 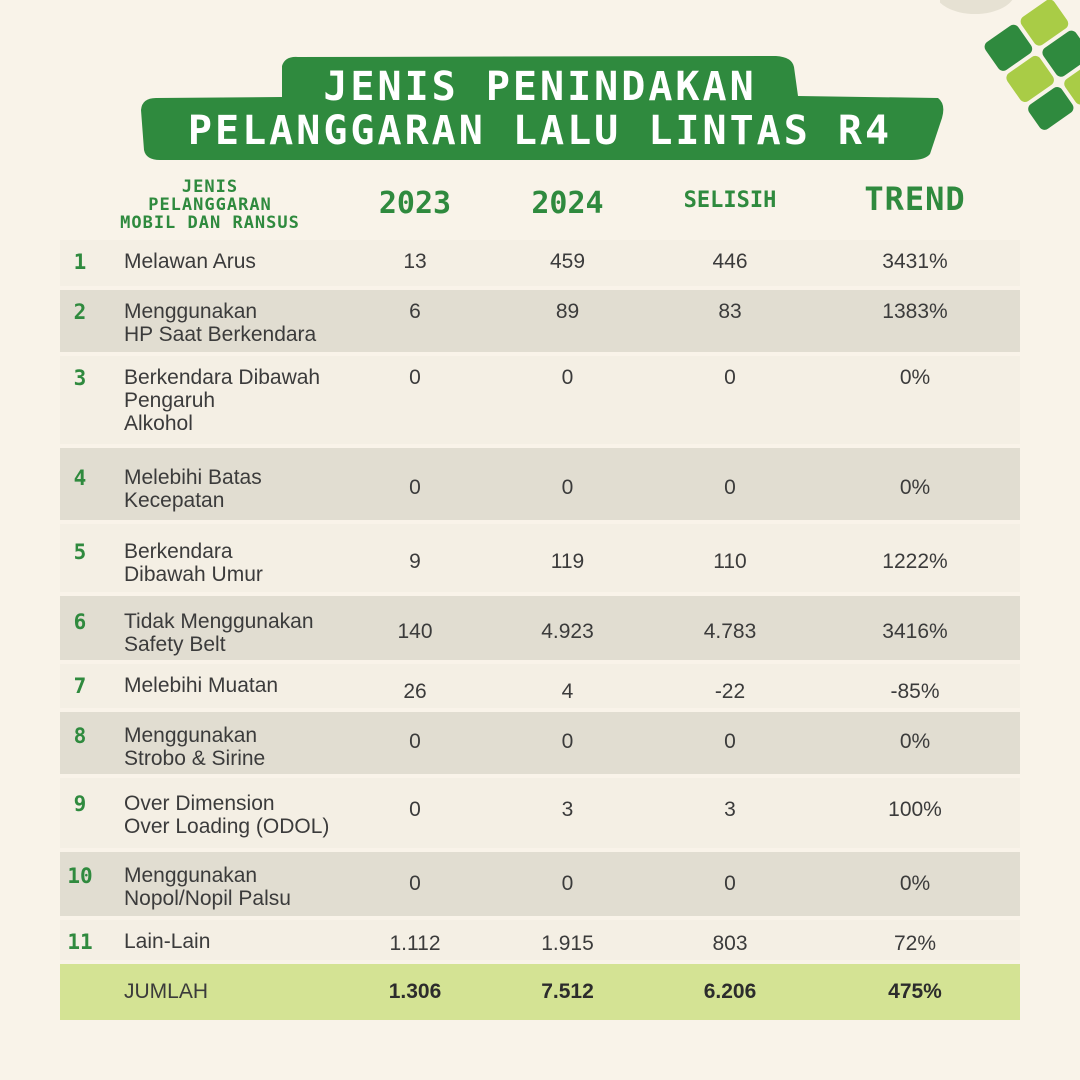 I want to click on row-number: 2, so click(x=80, y=312).